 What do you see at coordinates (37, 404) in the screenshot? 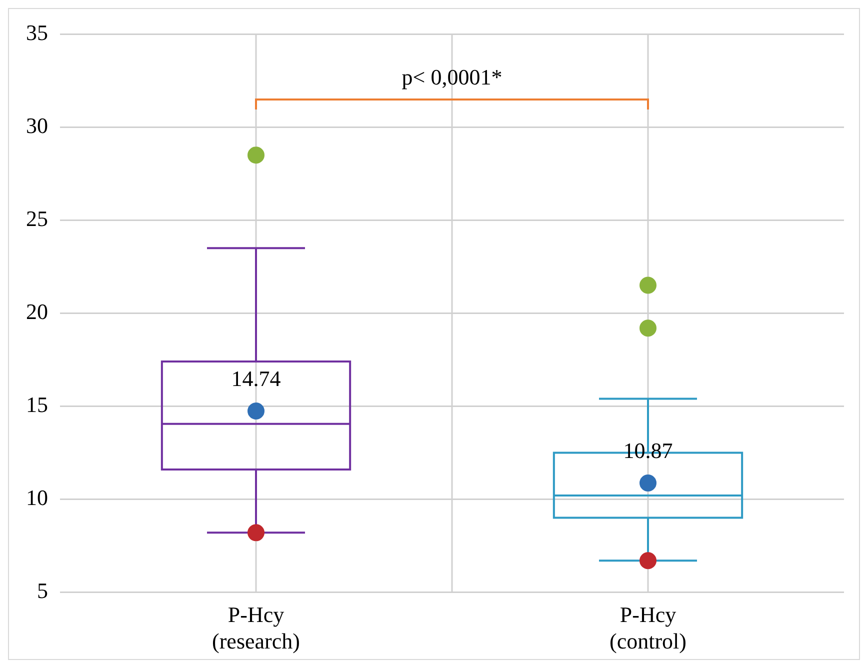
I see `y-tick-label: 15` at bounding box center [37, 404].